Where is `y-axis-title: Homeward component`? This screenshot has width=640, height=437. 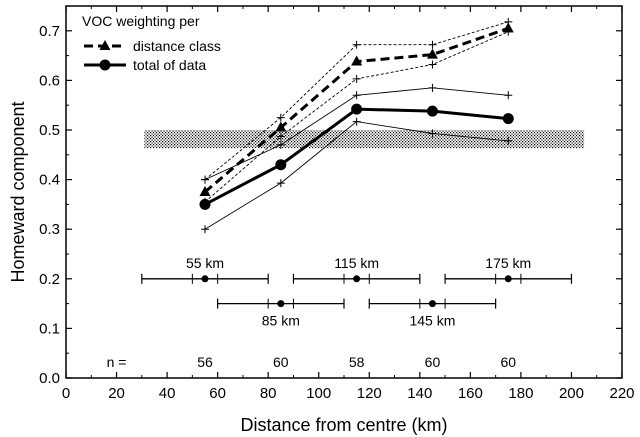
y-axis-title: Homeward component is located at coordinates (18, 191).